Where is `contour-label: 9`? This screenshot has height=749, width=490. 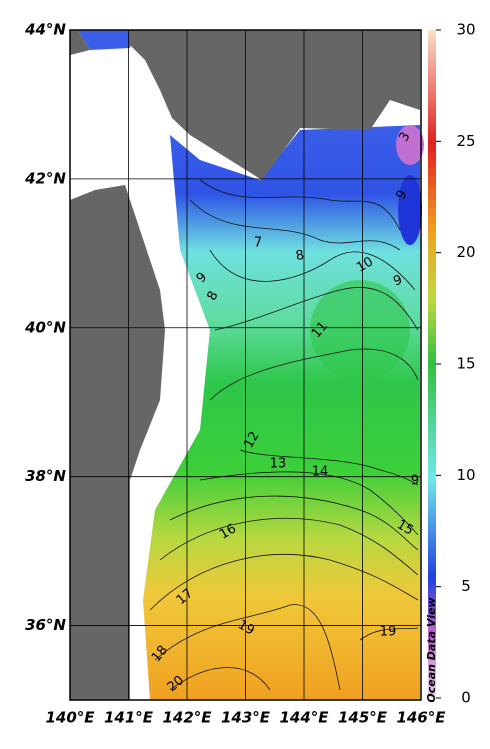 contour-label: 9 is located at coordinates (415, 481).